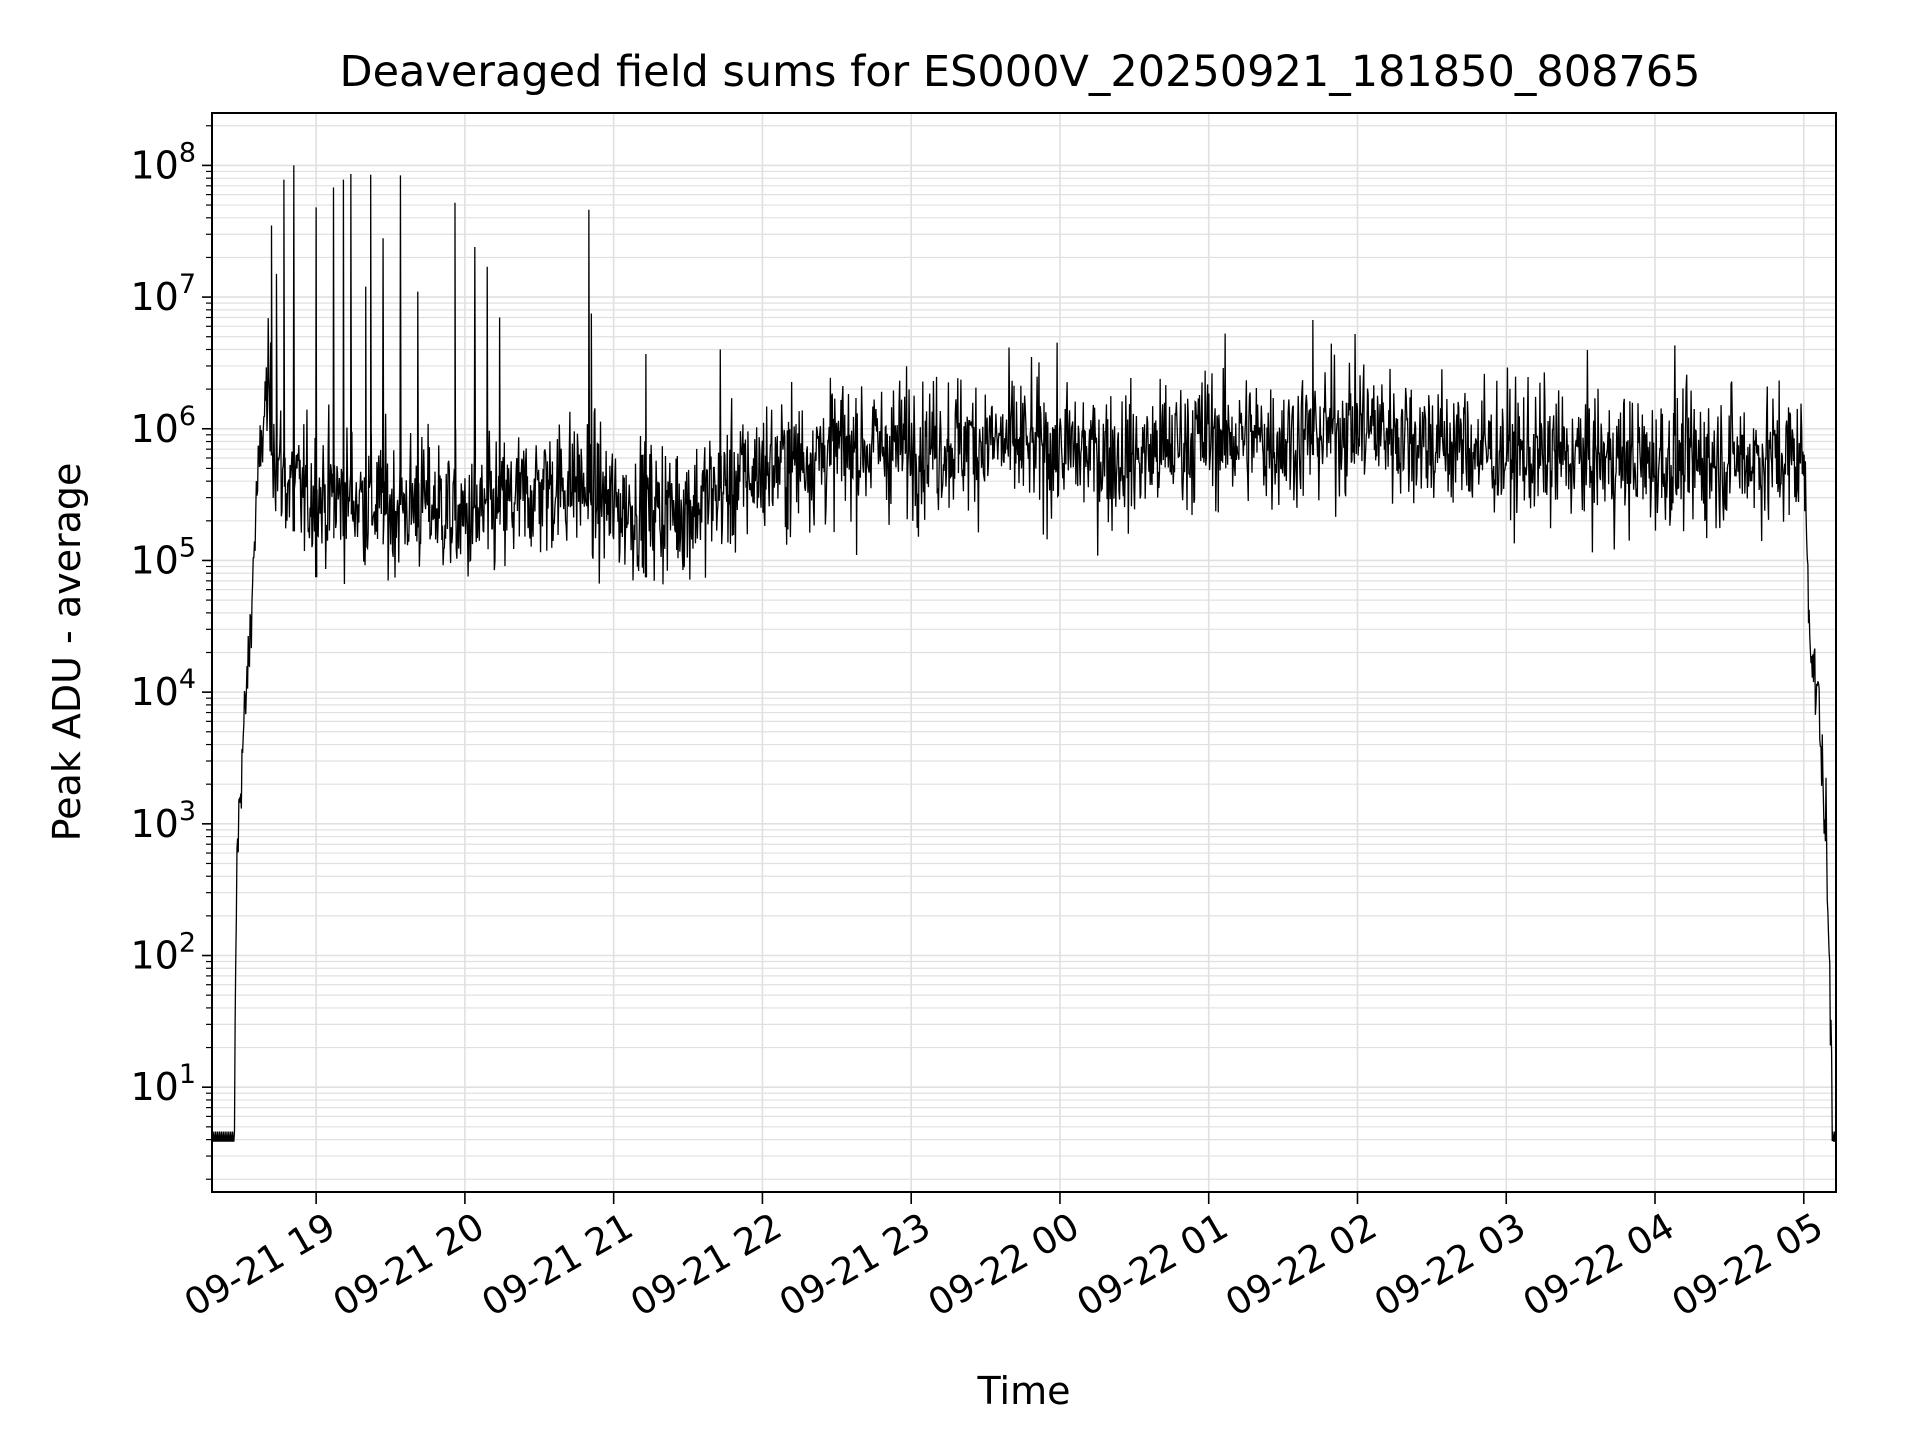  What do you see at coordinates (163, 426) in the screenshot?
I see `y-tick-label: 106` at bounding box center [163, 426].